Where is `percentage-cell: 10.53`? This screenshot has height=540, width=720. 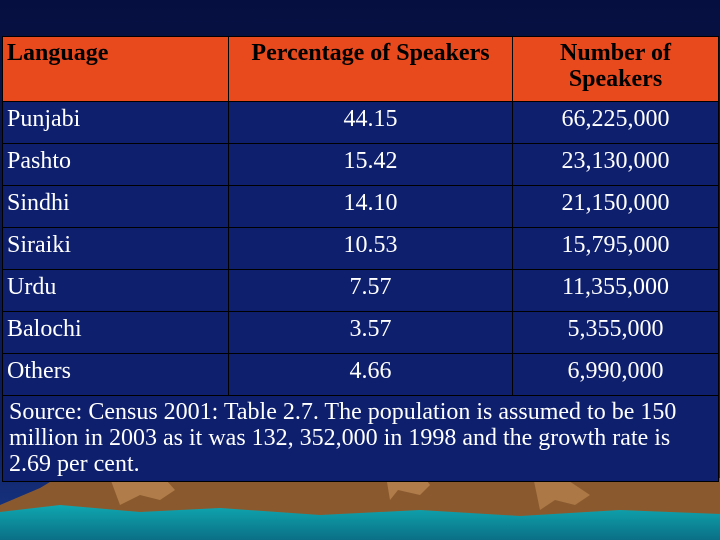 percentage-cell: 10.53 is located at coordinates (370, 248).